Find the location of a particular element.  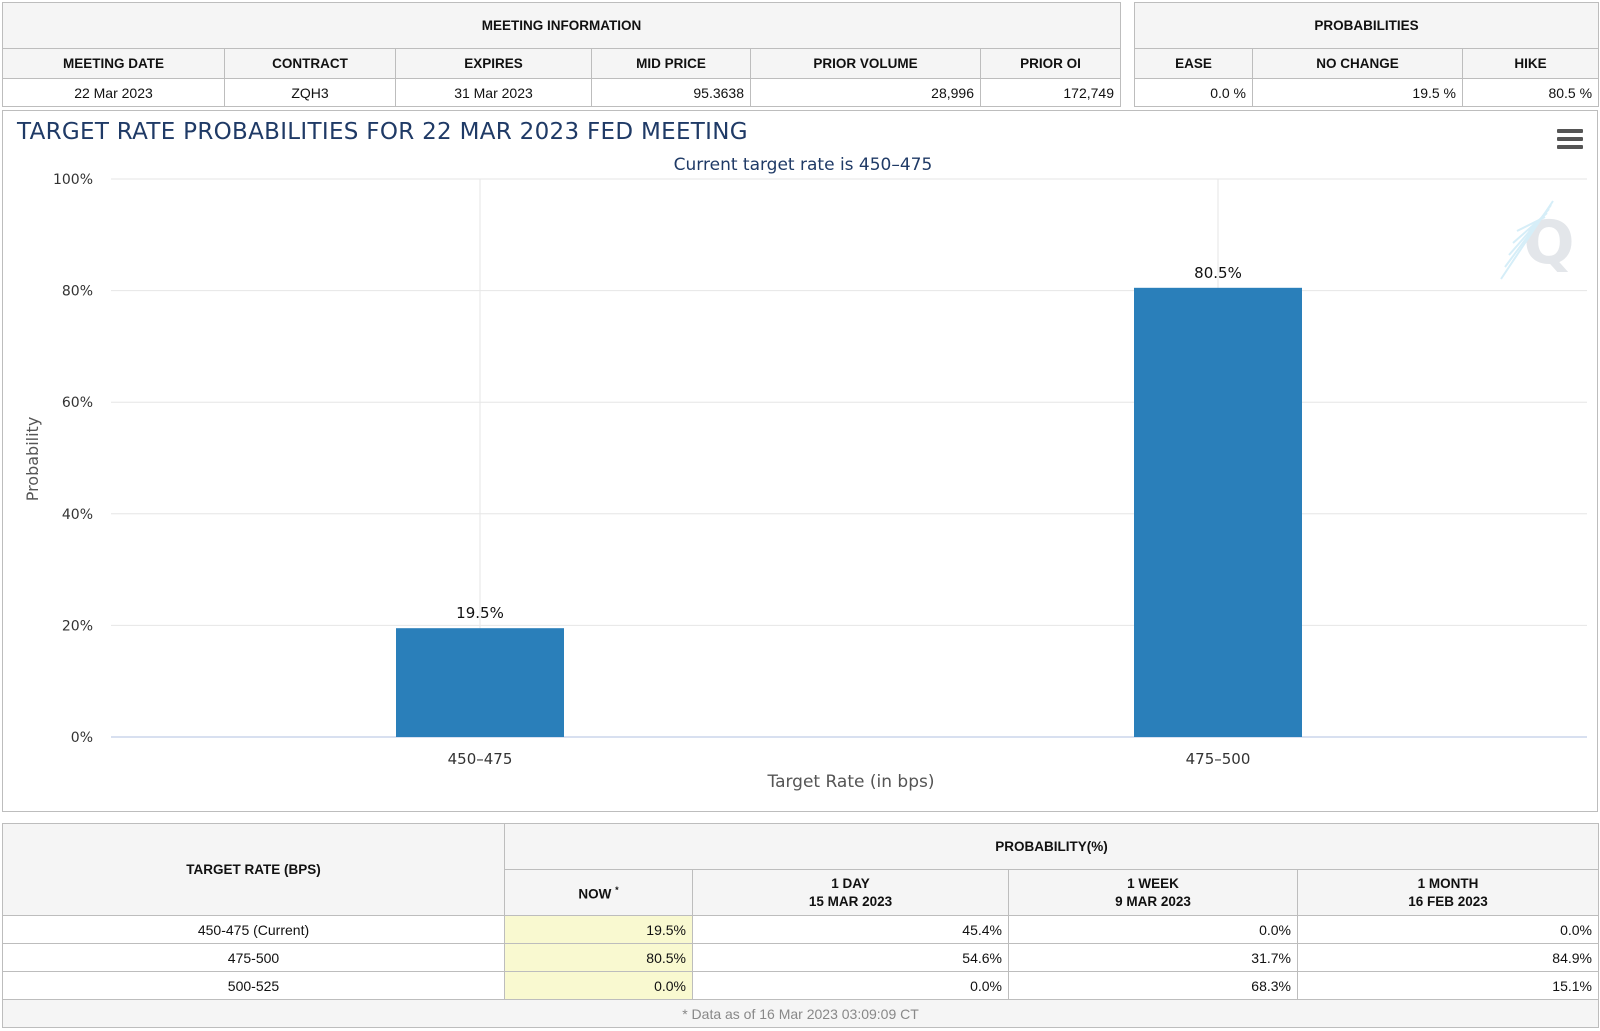

ease-value: 0.0 % is located at coordinates (1193, 92).